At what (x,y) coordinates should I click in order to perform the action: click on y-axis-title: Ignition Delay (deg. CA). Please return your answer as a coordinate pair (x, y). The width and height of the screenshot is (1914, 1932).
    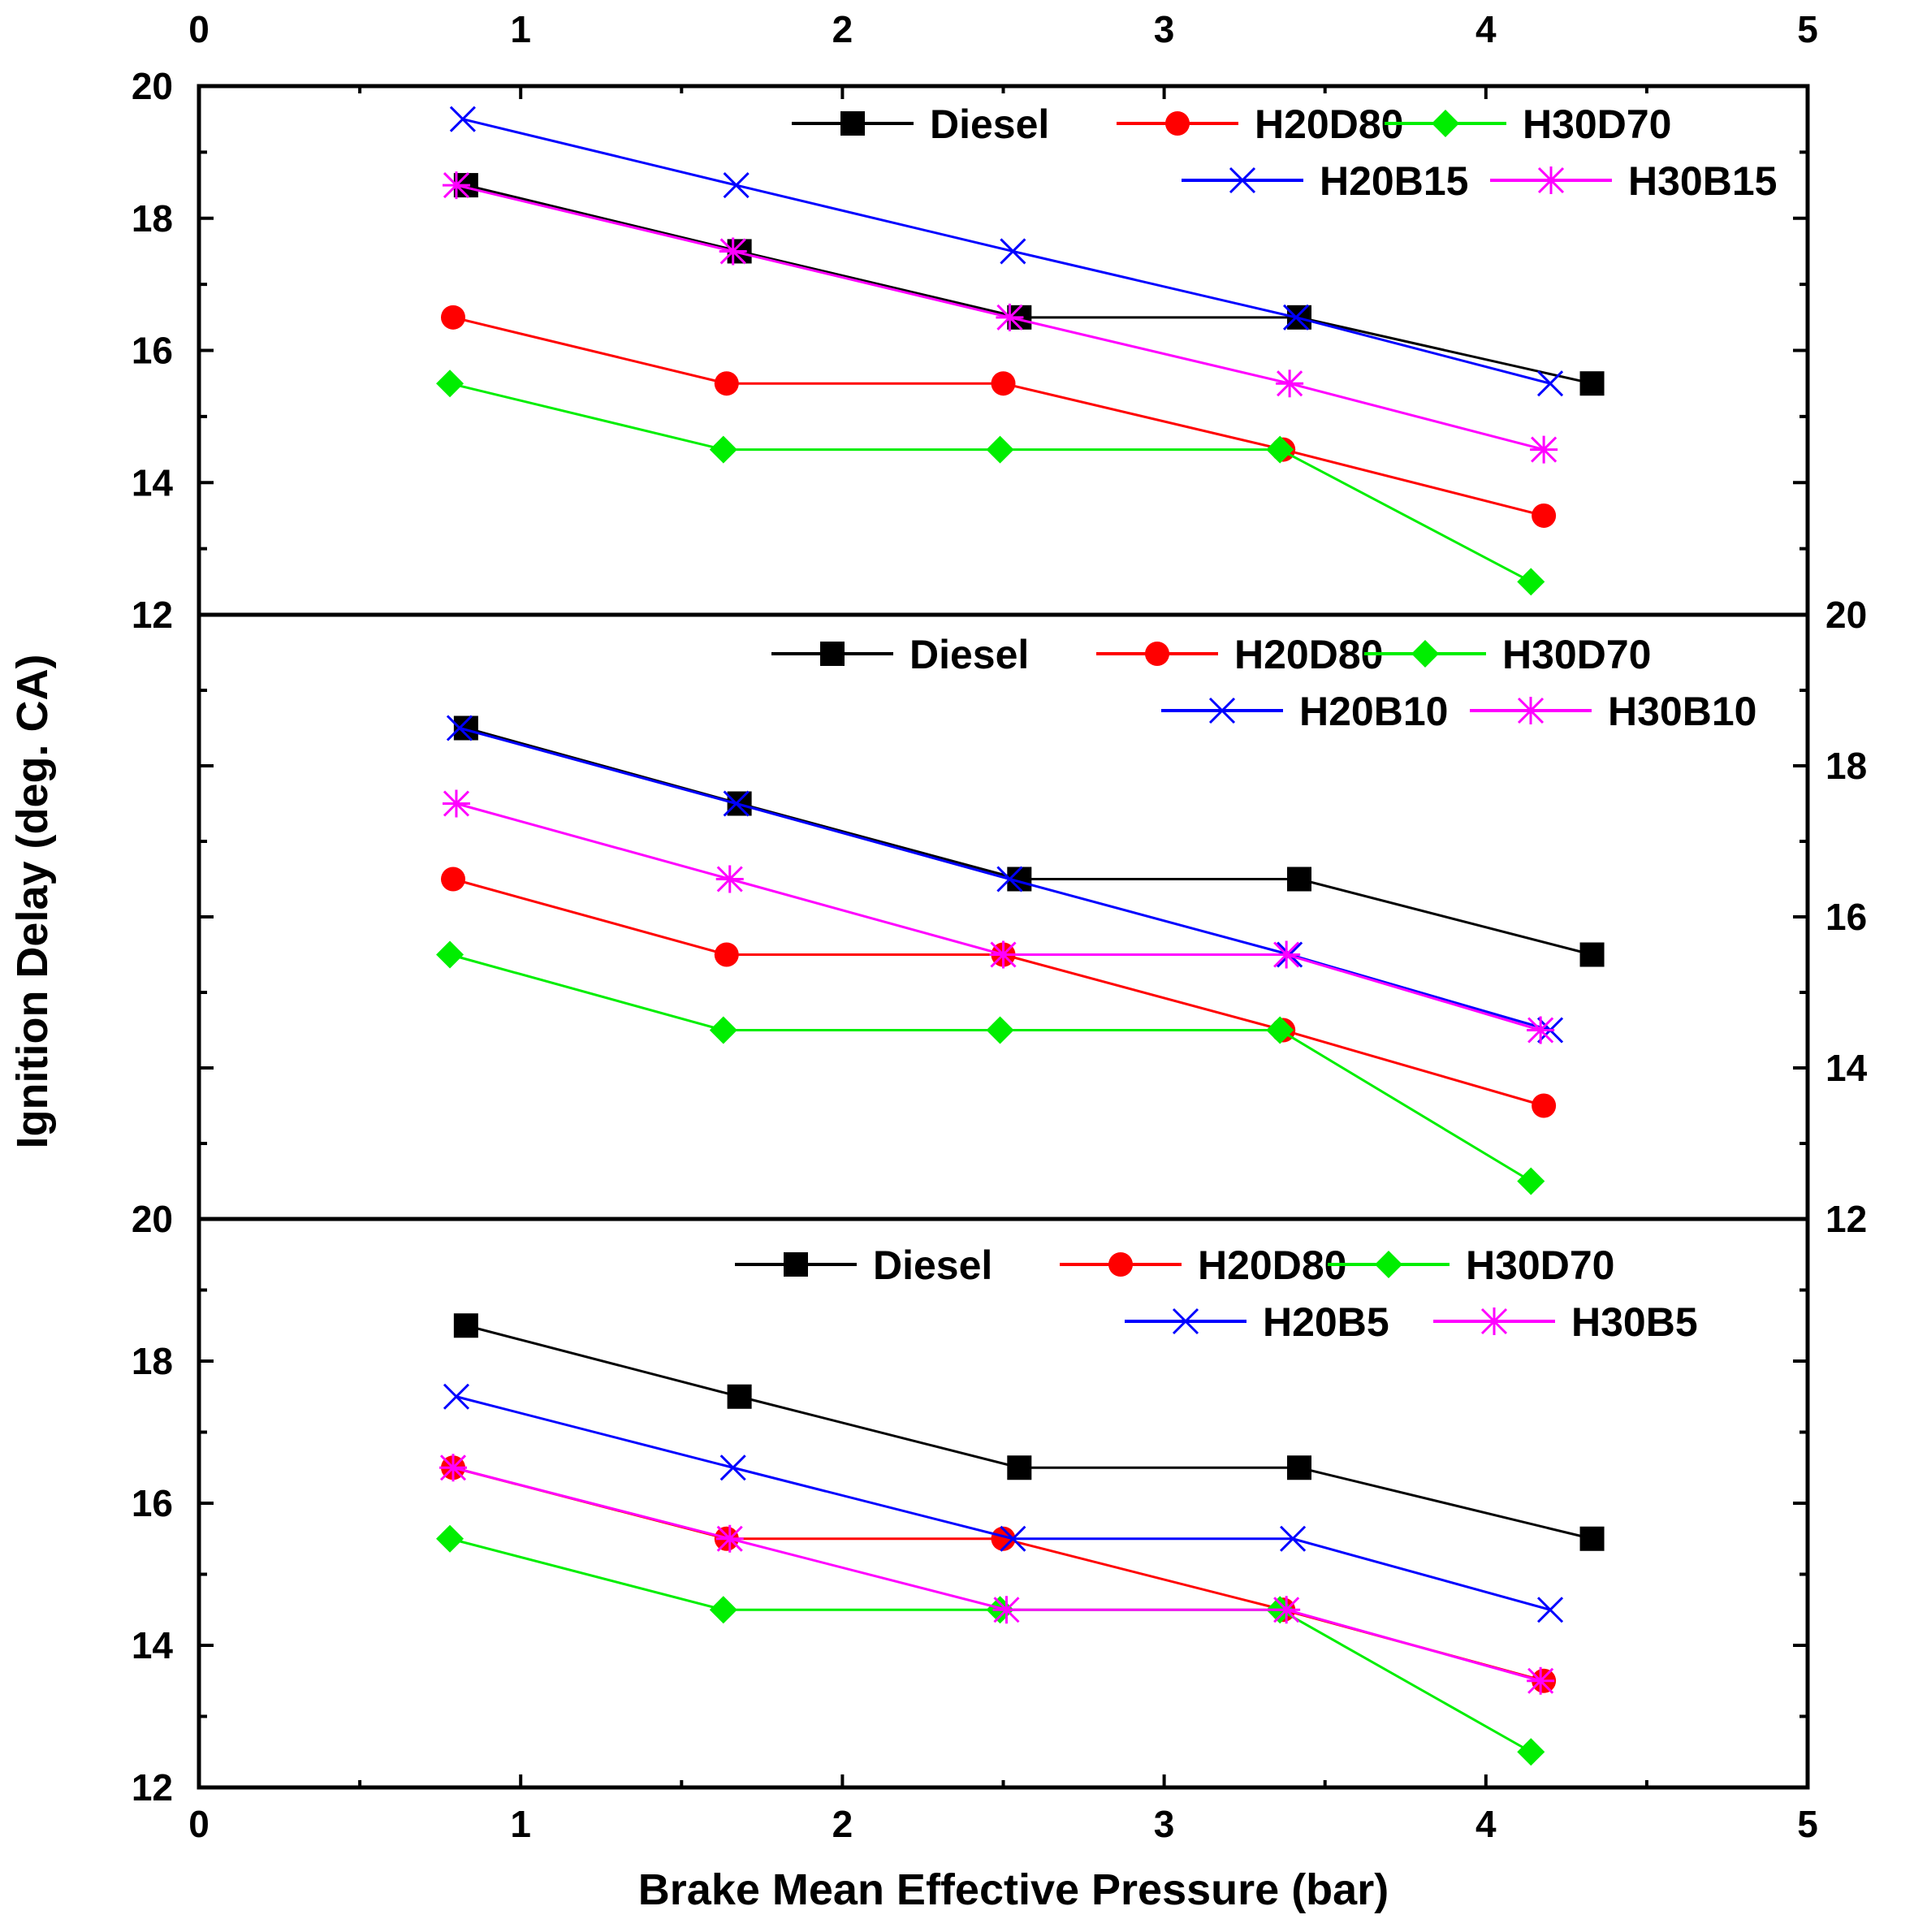
    Looking at the image, I should click on (32, 901).